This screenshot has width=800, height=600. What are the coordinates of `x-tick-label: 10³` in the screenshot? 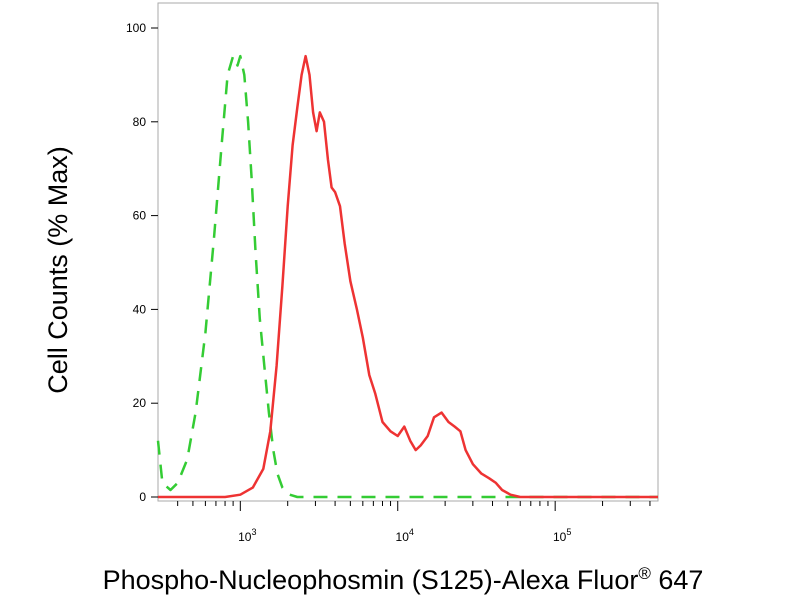 It's located at (247, 535).